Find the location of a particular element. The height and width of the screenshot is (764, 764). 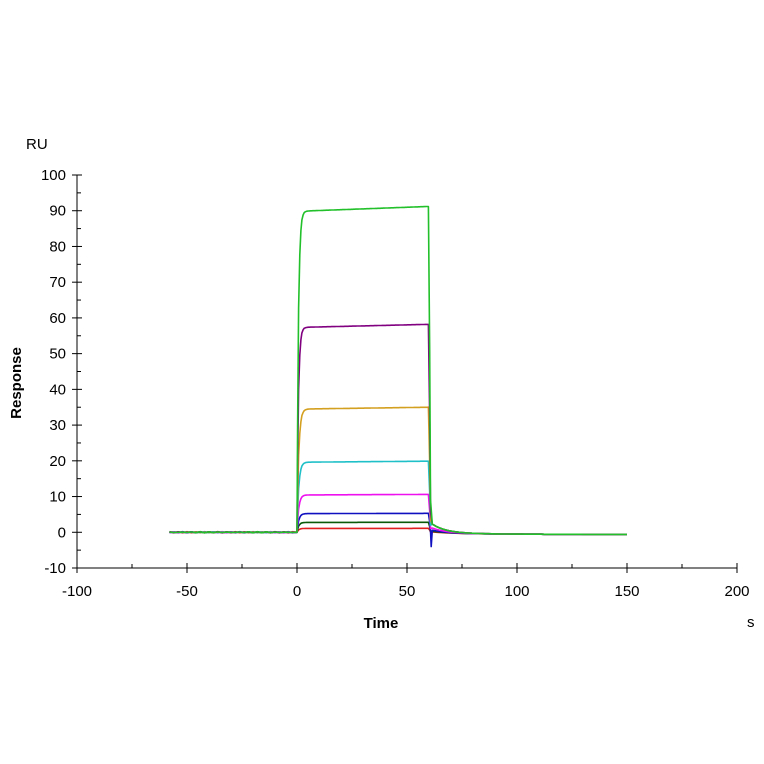

y-tick-label: 30 is located at coordinates (57, 425).